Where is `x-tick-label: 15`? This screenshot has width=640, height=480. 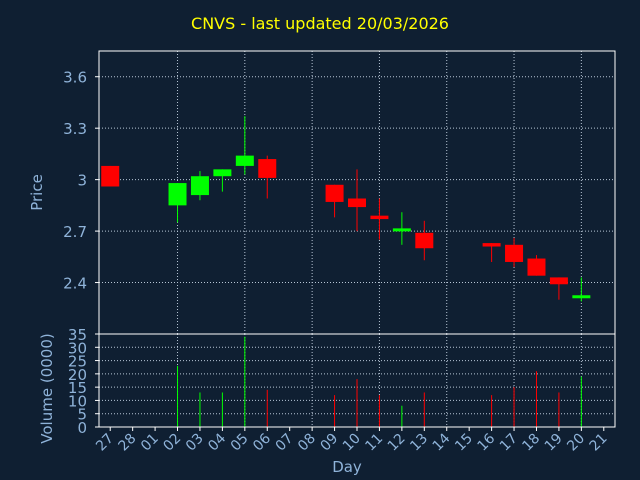 x-tick-label: 15 is located at coordinates (464, 443).